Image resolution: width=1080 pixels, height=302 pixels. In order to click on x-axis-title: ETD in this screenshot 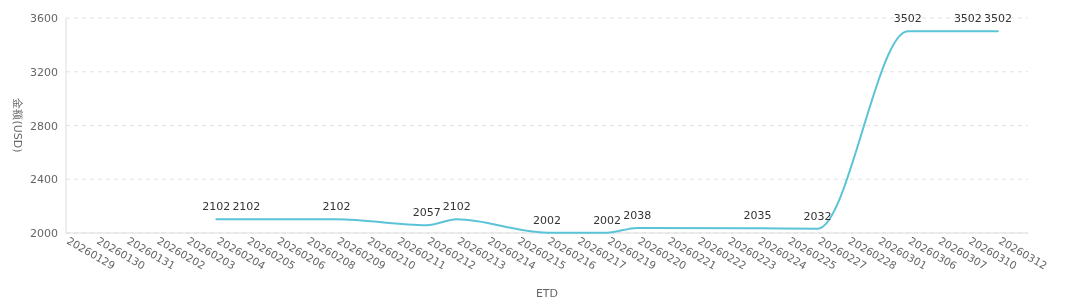, I will do `click(547, 293)`.